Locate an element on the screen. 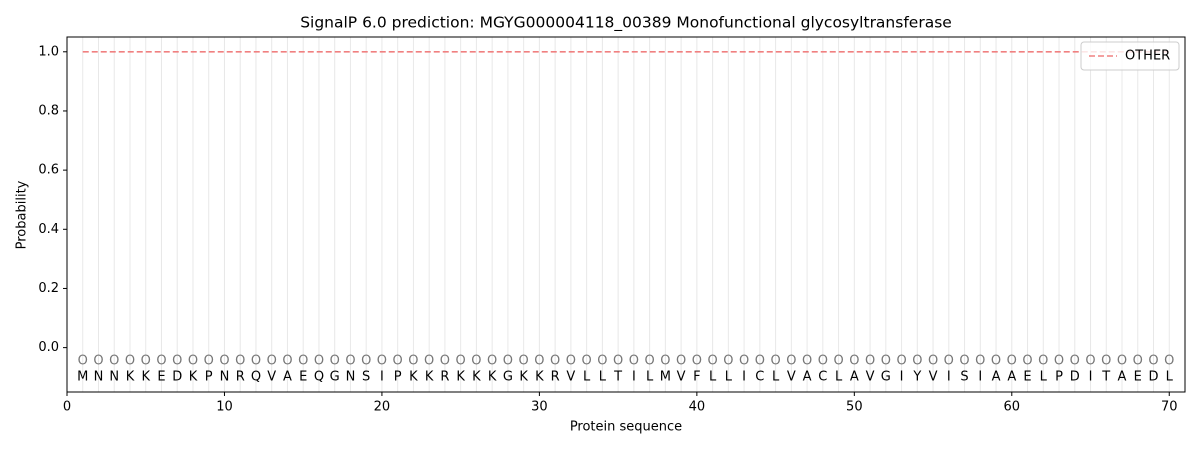  residue: P is located at coordinates (209, 377).